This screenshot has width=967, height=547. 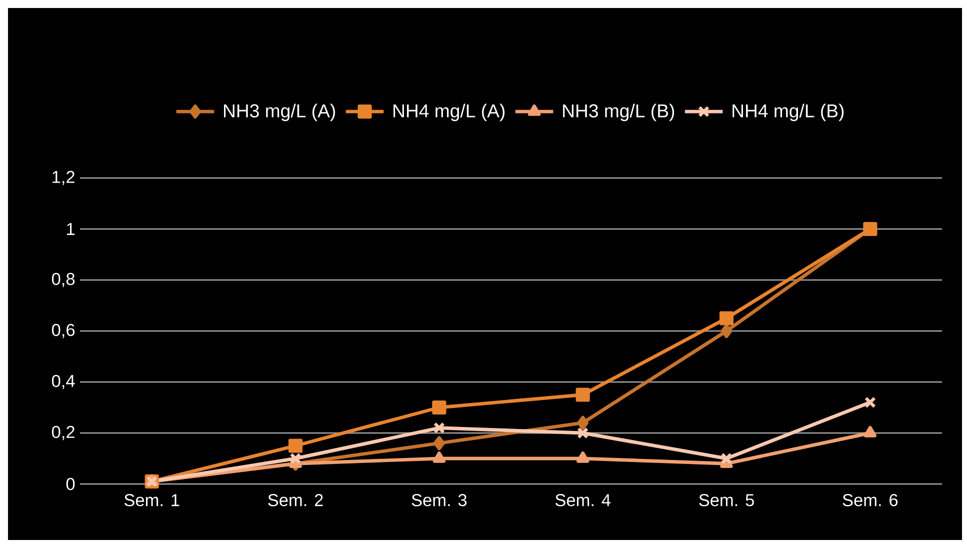 I want to click on y-tick-label: 1, so click(x=70, y=229).